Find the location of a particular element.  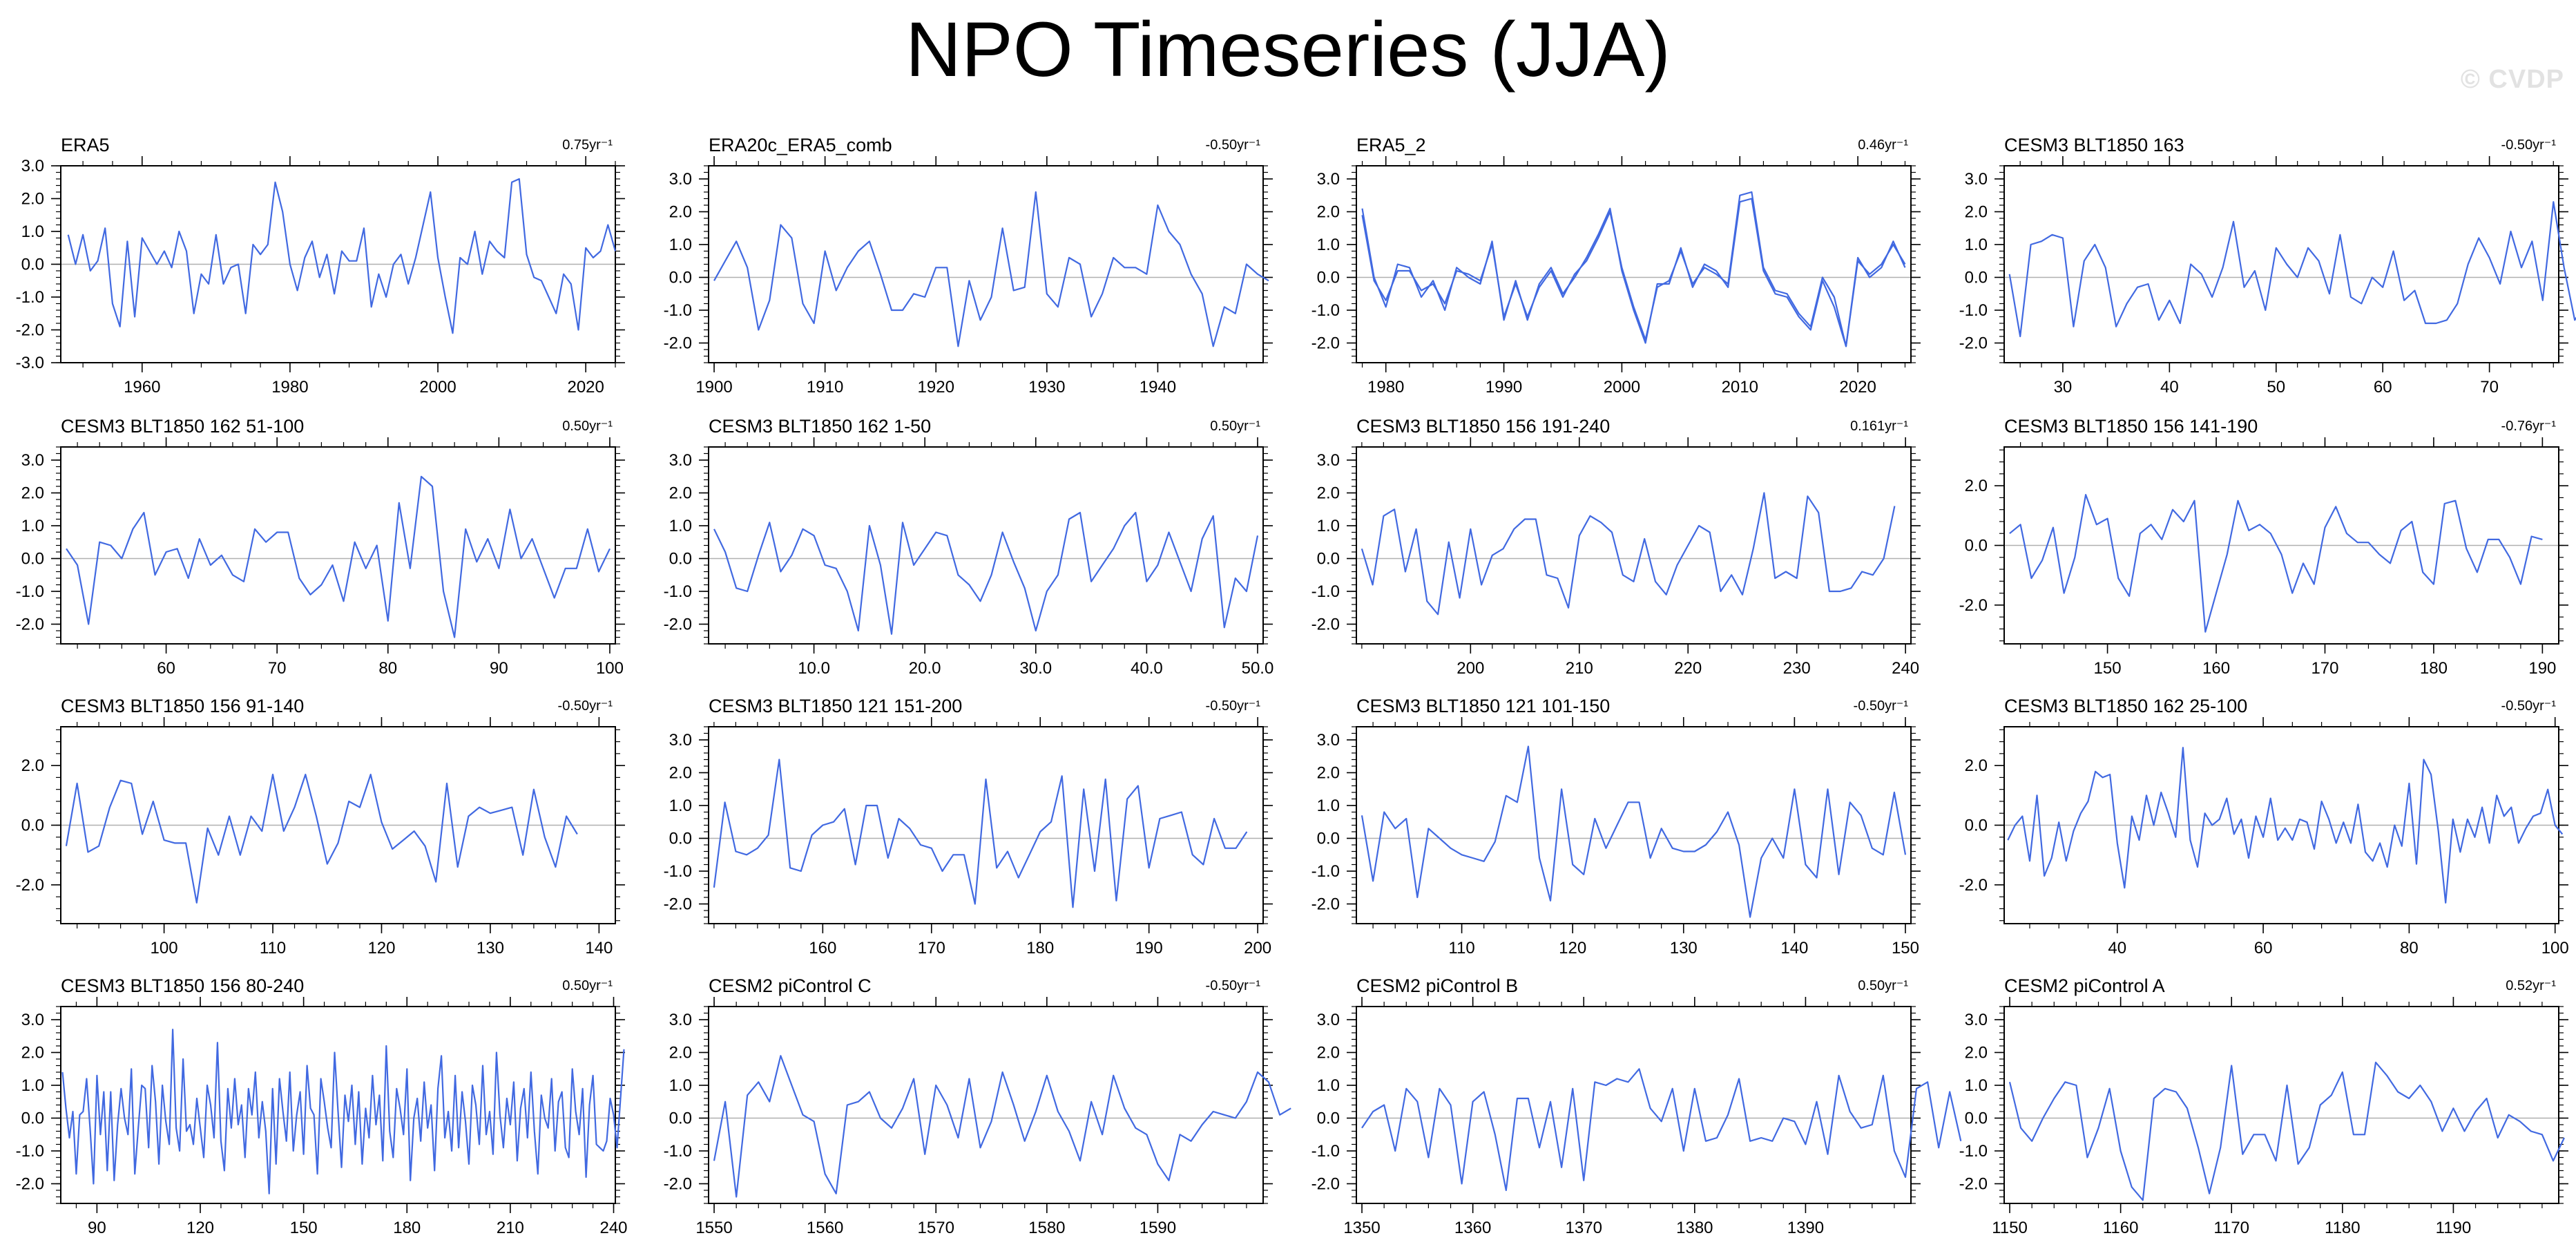

x-tick-label: 50 is located at coordinates (2276, 387).